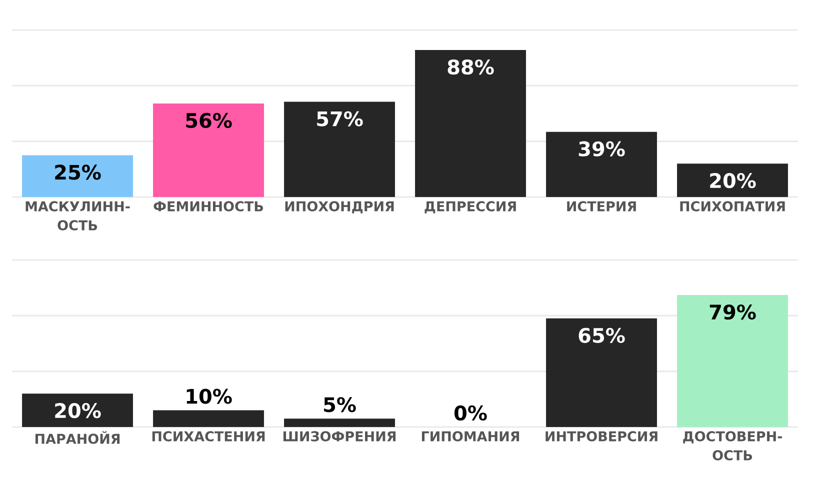  What do you see at coordinates (77, 437) in the screenshot?
I see `x-tick-label: ПАРАНОЙЯ` at bounding box center [77, 437].